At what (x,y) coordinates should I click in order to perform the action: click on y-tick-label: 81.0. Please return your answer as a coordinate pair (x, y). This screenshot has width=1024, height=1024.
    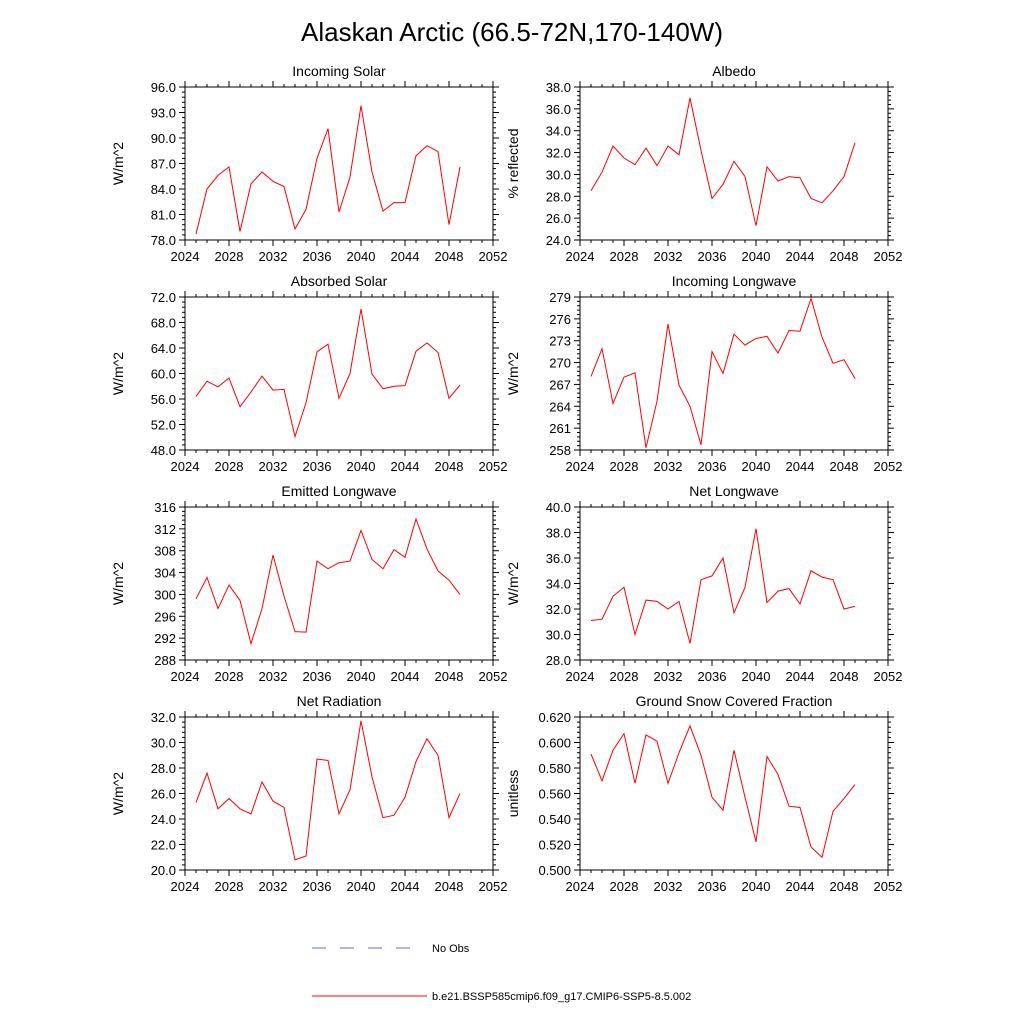
    Looking at the image, I should click on (163, 215).